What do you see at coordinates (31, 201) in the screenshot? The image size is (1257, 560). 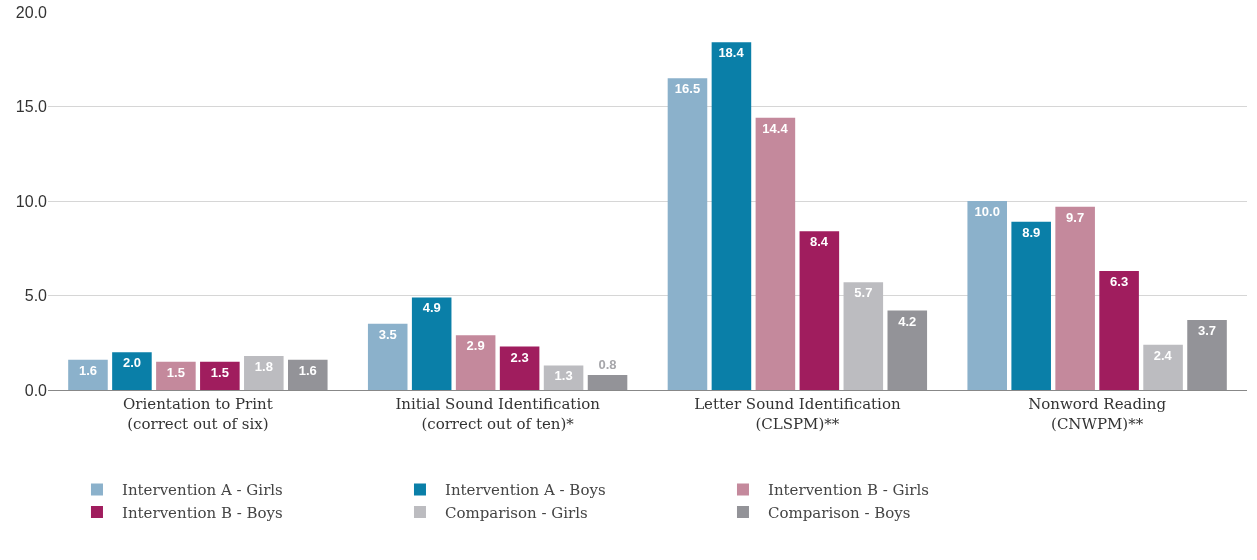 I see `y-tick-label: 10.0` at bounding box center [31, 201].